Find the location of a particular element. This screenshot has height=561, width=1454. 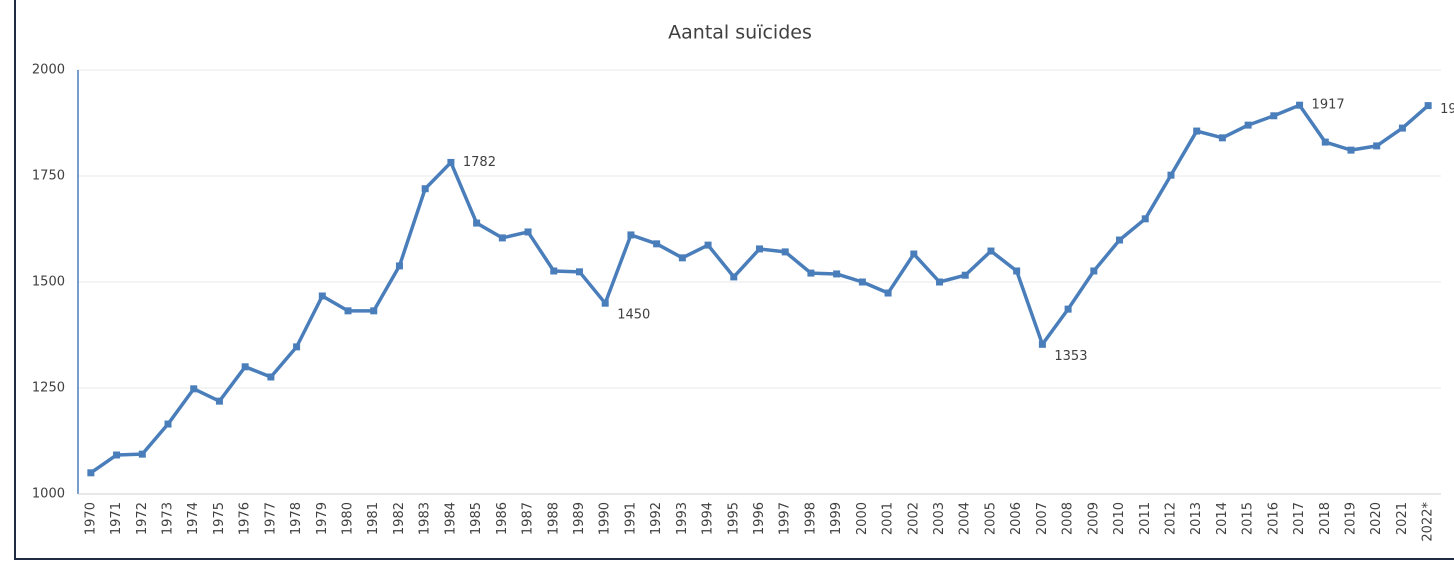

x-tick-label: 2013 is located at coordinates (1196, 518).